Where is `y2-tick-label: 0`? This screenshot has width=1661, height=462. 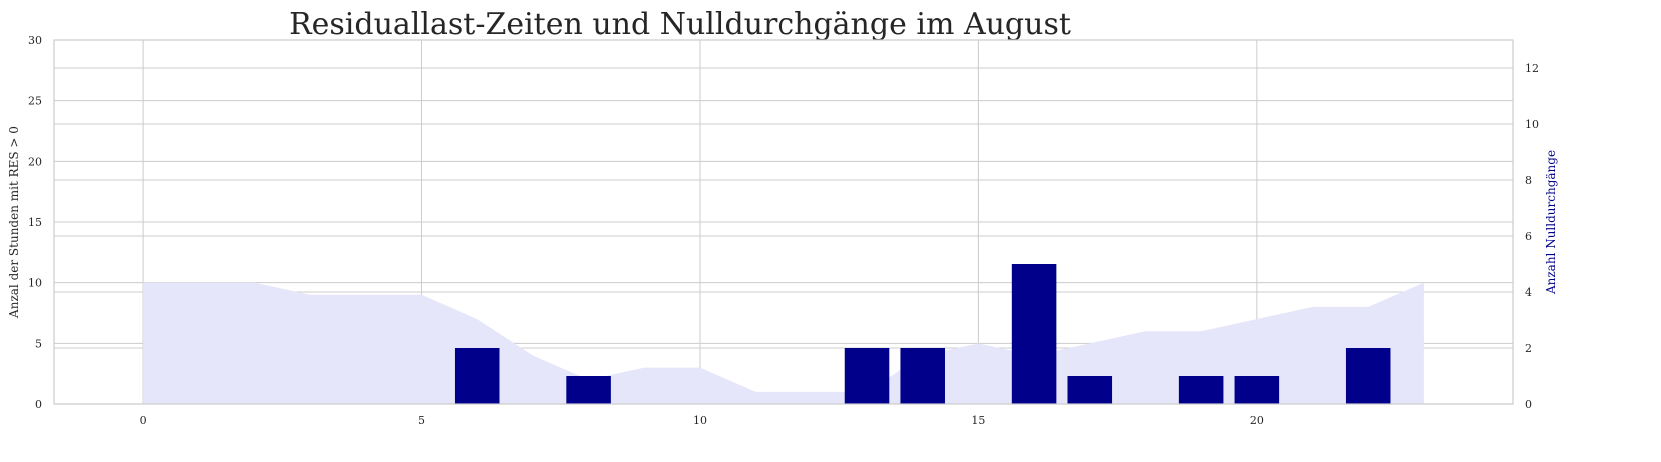 y2-tick-label: 0 is located at coordinates (1528, 404).